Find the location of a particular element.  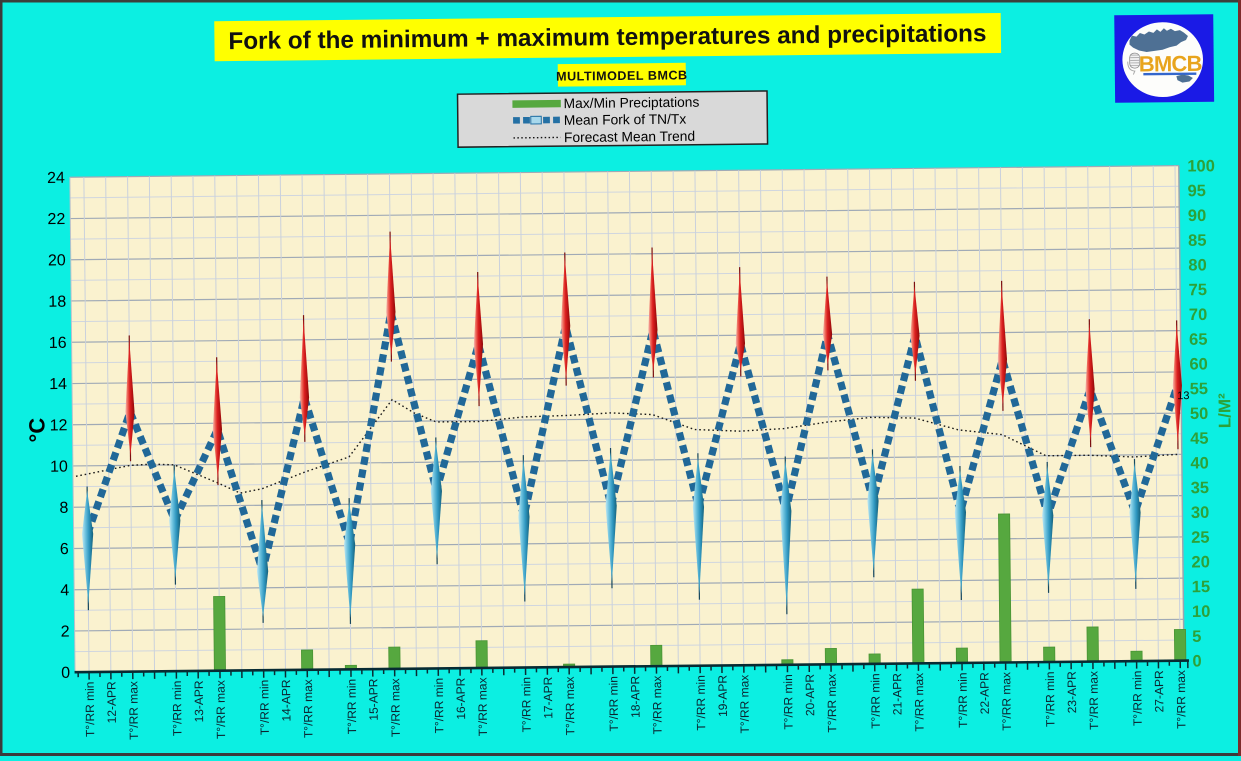

svg-text: Mean Fork of TN/Tx is located at coordinates (625, 120).